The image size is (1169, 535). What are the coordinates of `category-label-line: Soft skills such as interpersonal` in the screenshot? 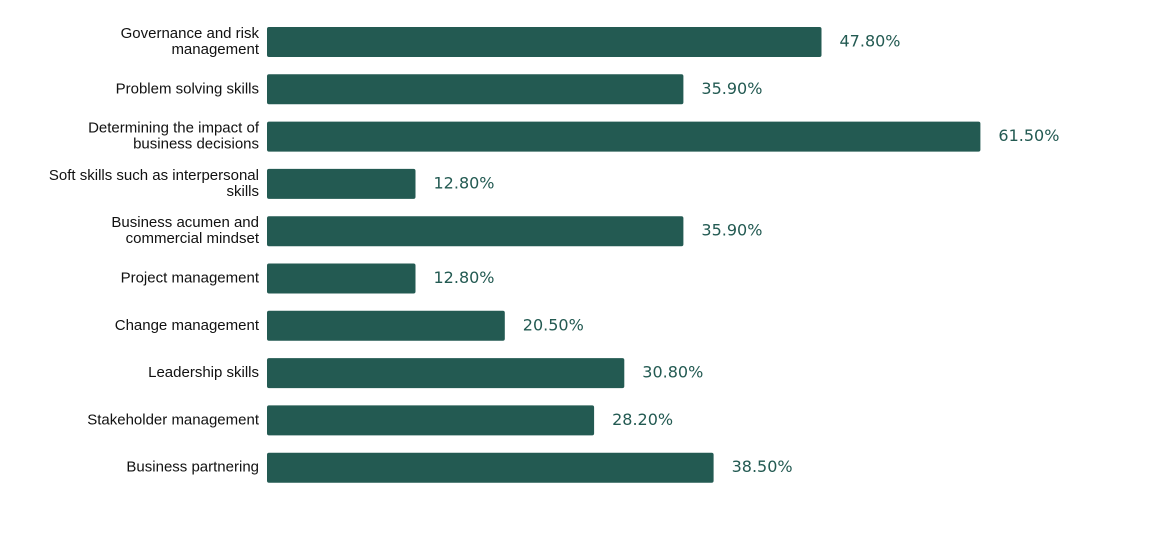 It's located at (154, 175).